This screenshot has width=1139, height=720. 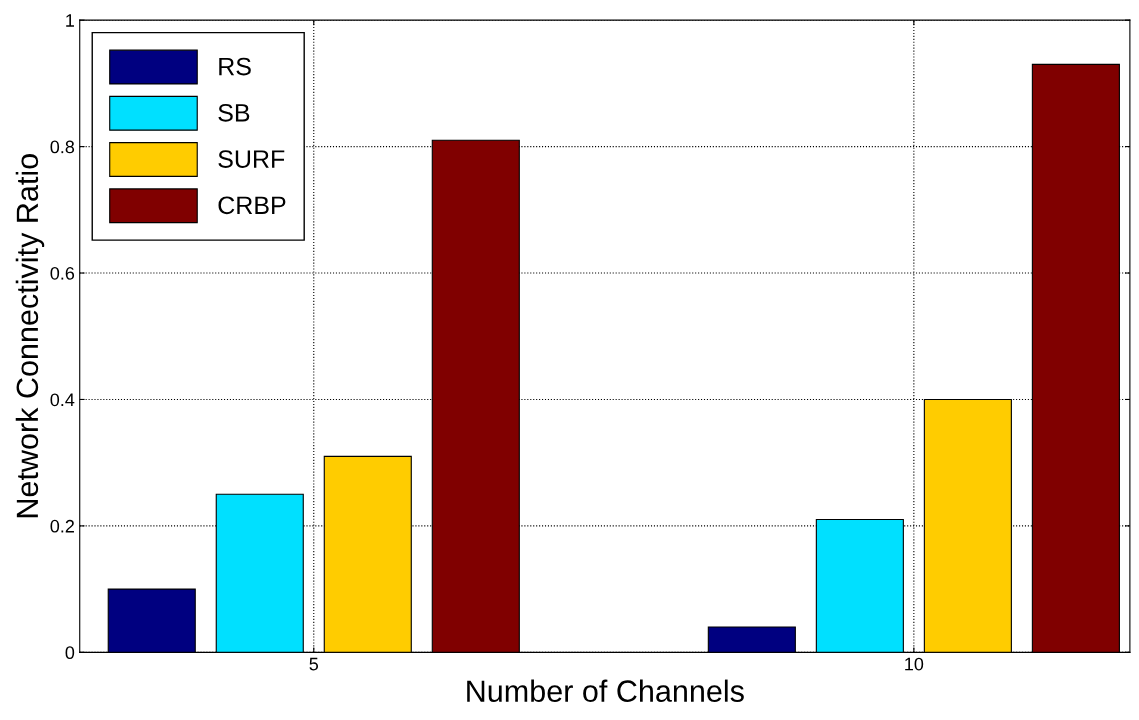 What do you see at coordinates (62, 400) in the screenshot?
I see `y-tick-label: 0.4` at bounding box center [62, 400].